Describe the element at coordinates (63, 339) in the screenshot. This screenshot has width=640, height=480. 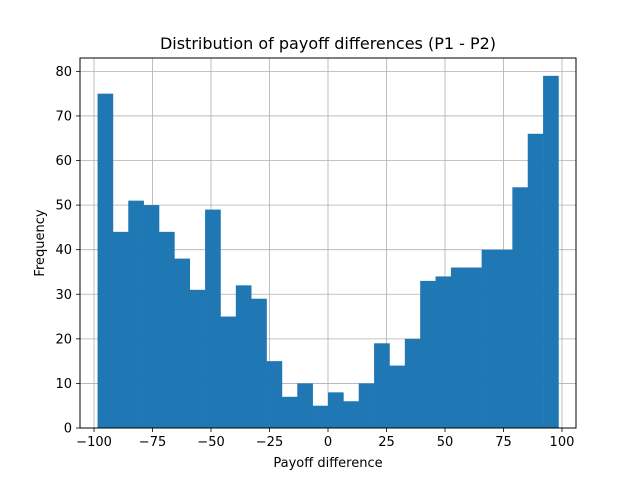
I see `y-tick-label: 20` at that location.